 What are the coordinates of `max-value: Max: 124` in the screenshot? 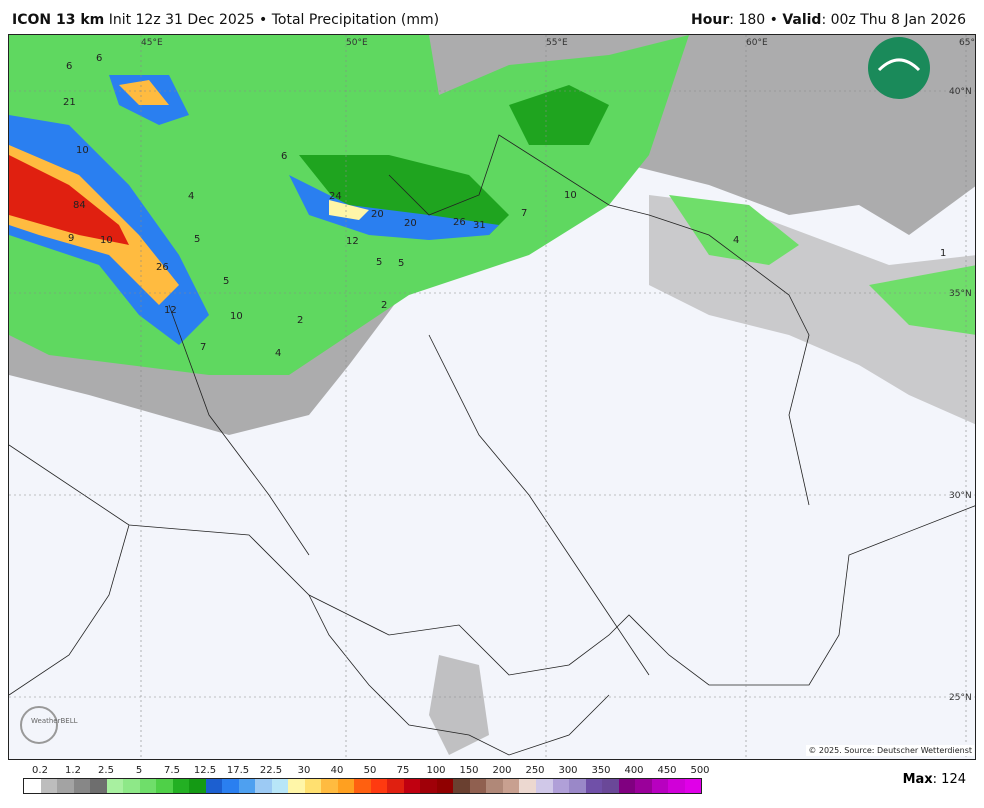 It's located at (934, 779).